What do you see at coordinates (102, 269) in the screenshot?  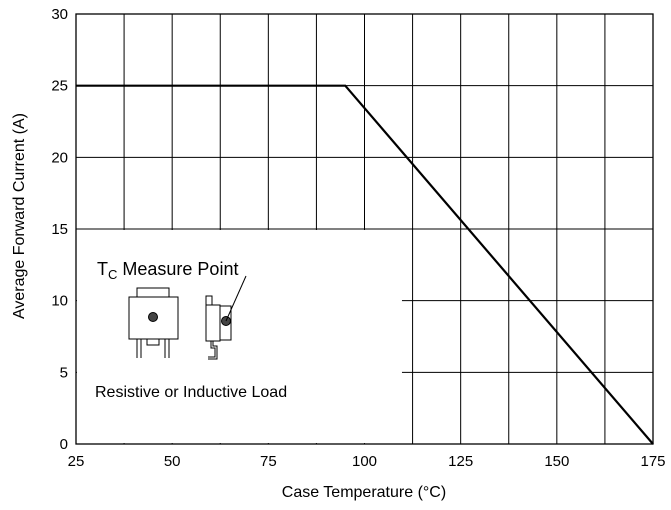 I see `tc-symbol: T` at bounding box center [102, 269].